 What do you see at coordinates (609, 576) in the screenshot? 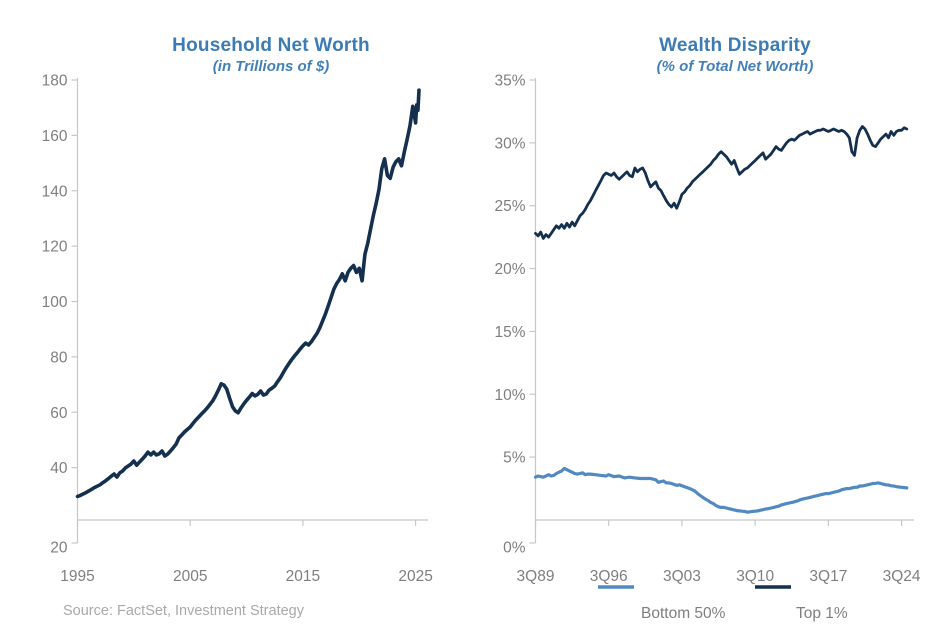
I see `x-tick-label: 3Q96` at bounding box center [609, 576].